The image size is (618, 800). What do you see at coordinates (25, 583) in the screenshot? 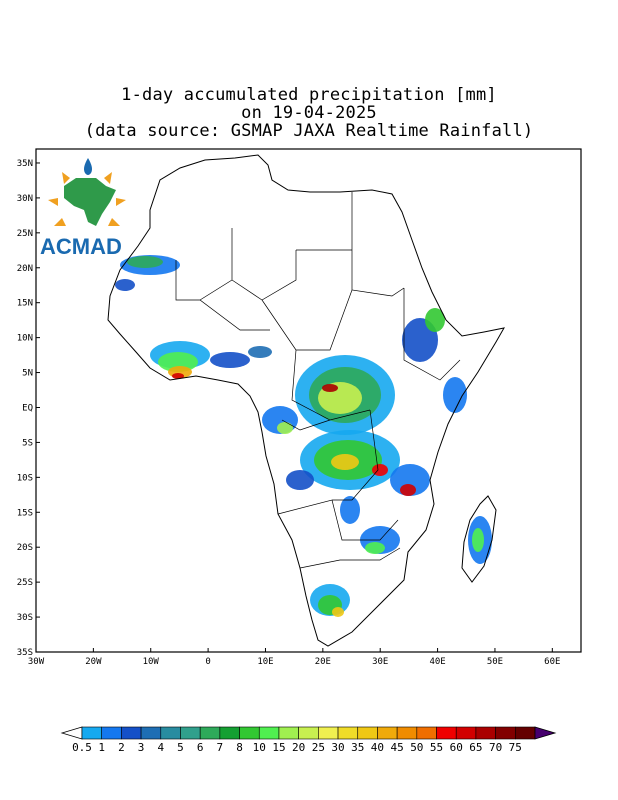
I see `lat-tick-label: 25S` at bounding box center [25, 583].